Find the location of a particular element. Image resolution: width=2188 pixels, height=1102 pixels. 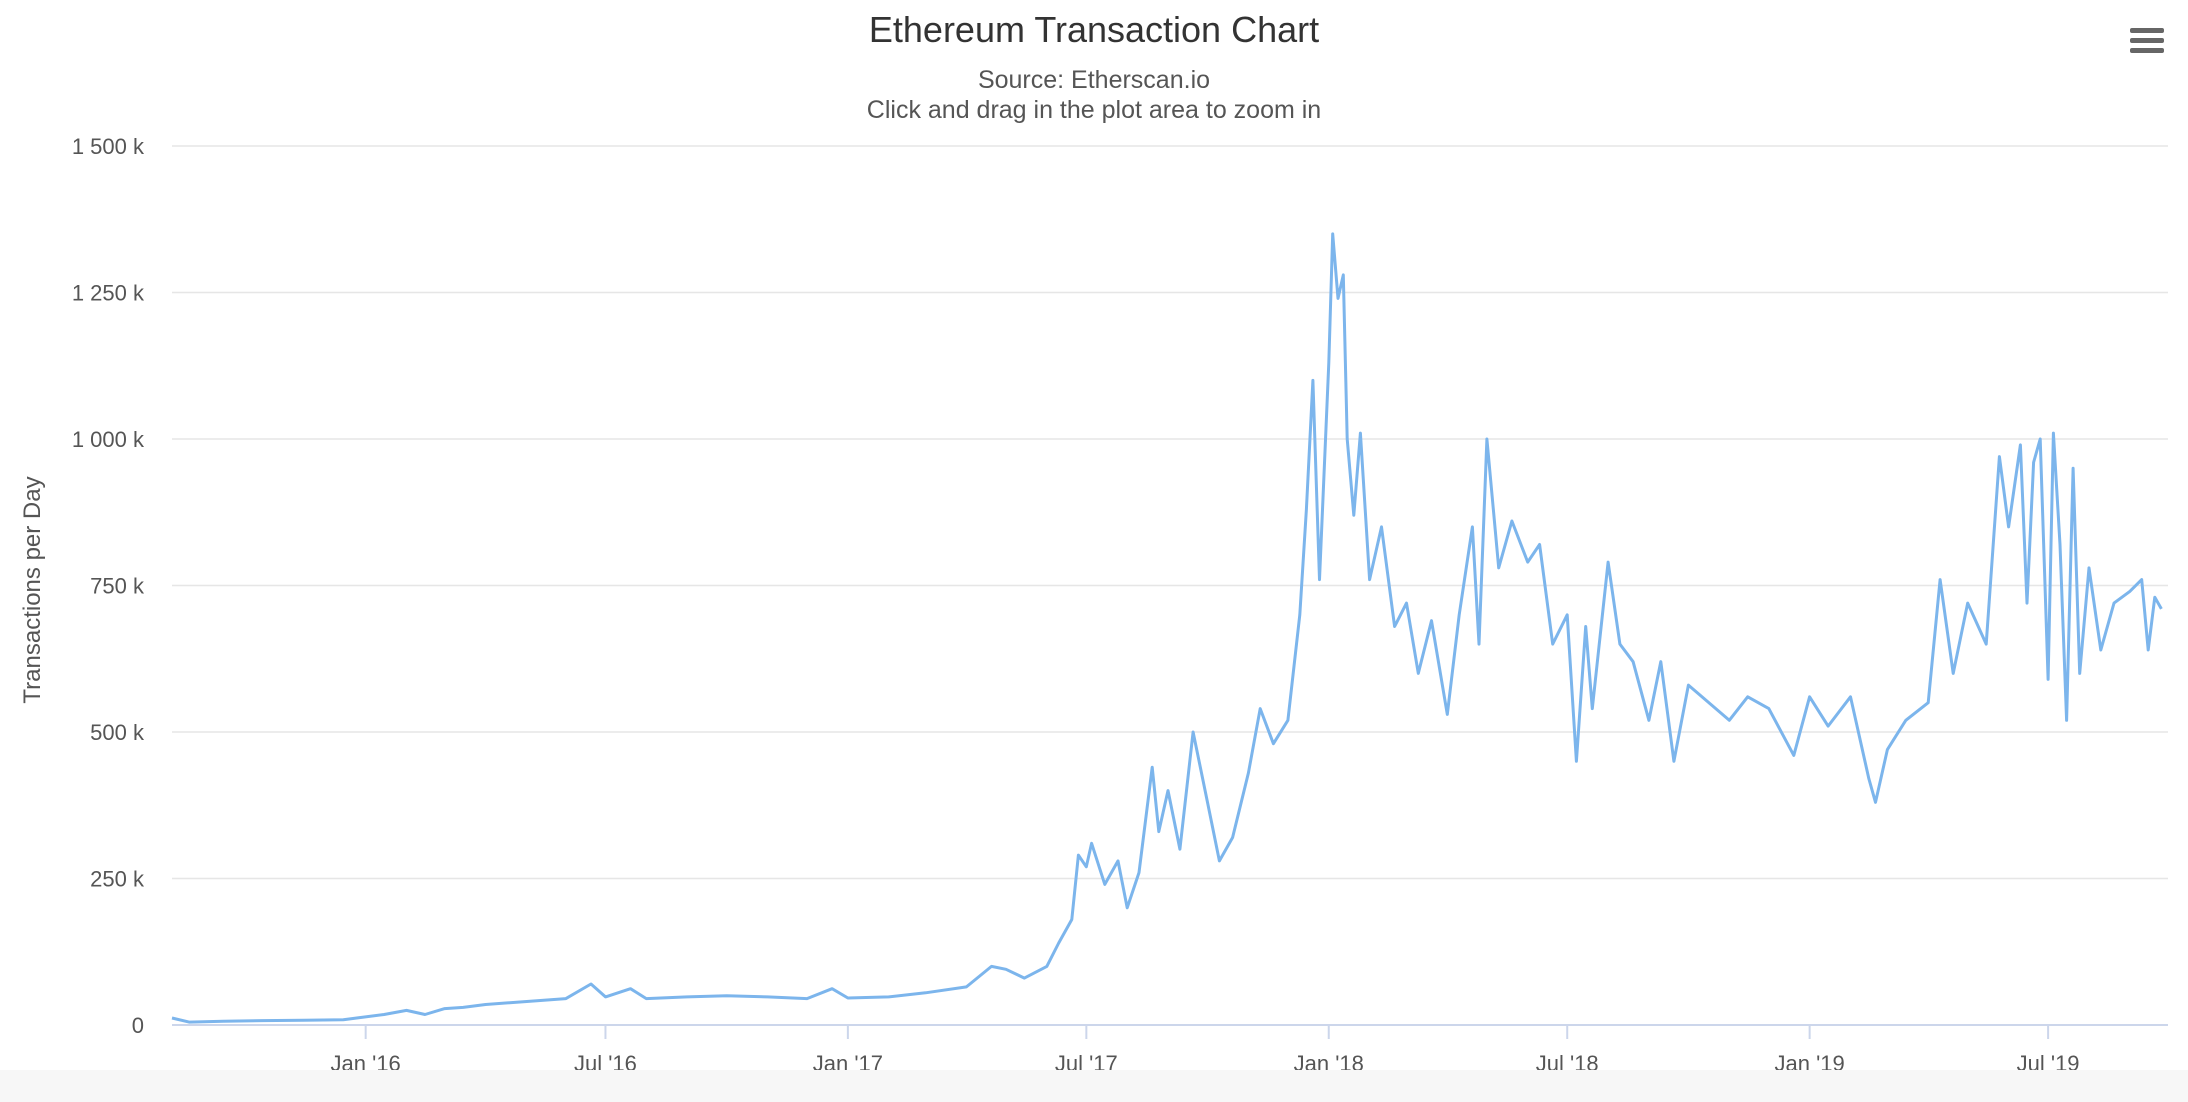

y-tick-label: 1 000 k is located at coordinates (108, 439).